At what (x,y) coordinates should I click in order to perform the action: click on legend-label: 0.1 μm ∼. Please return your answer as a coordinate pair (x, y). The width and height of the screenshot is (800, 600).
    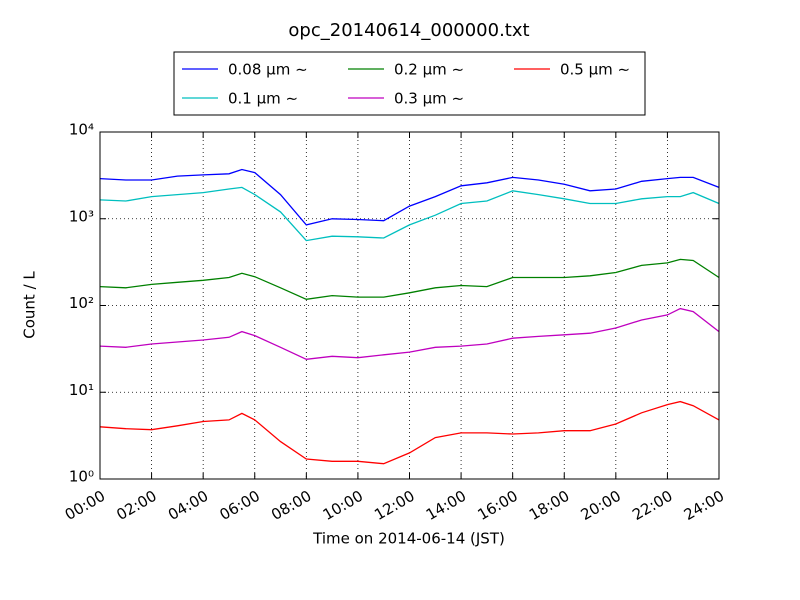
    Looking at the image, I should click on (263, 99).